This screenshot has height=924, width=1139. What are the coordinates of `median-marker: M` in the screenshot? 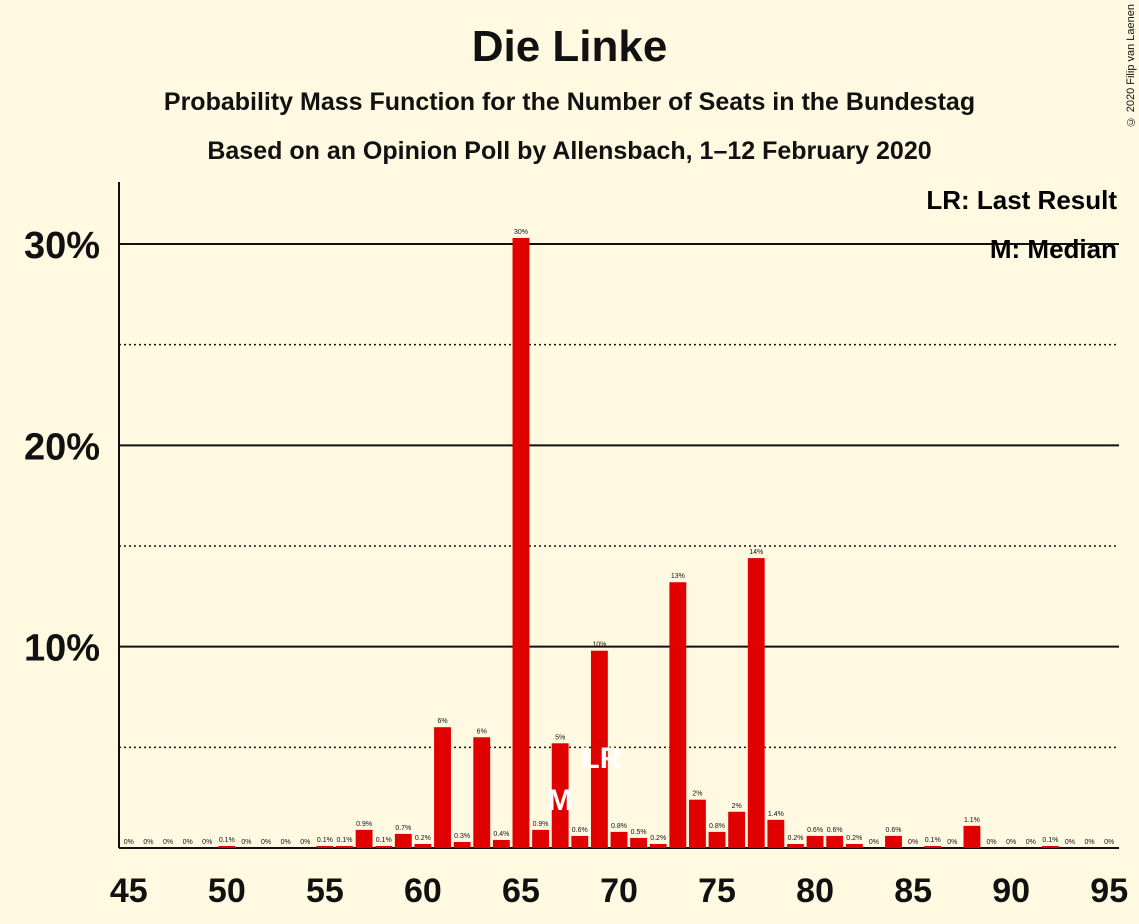 It's located at (560, 800).